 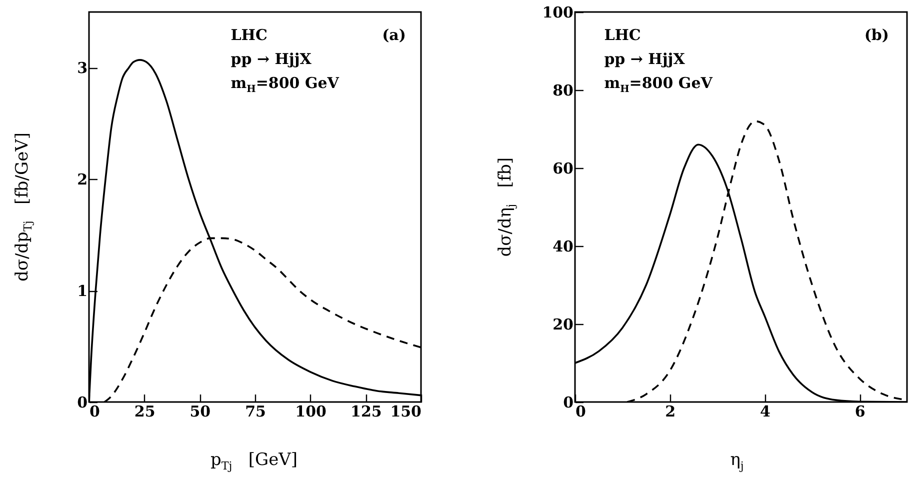 I want to click on y-tick-label: 2, so click(x=82, y=179).